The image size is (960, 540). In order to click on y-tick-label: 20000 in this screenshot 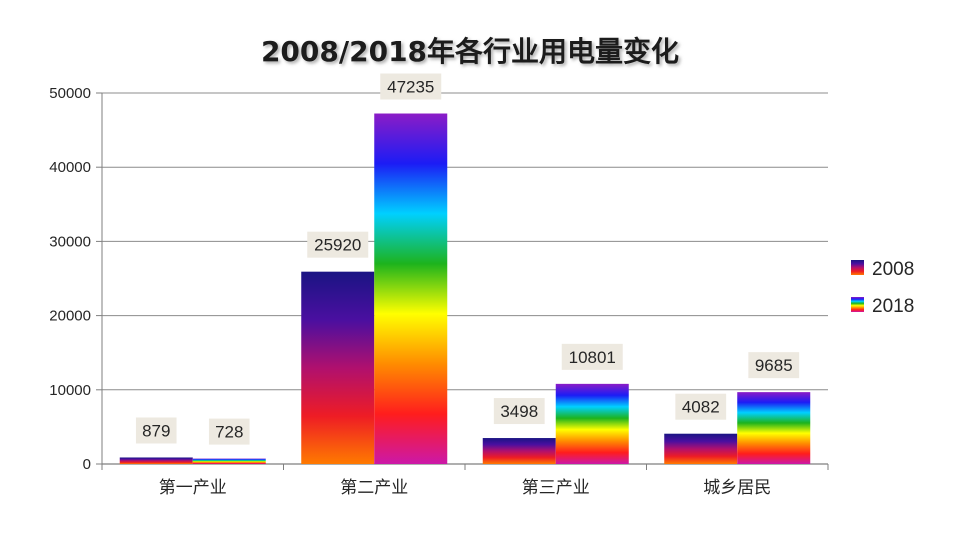, I will do `click(70, 316)`.